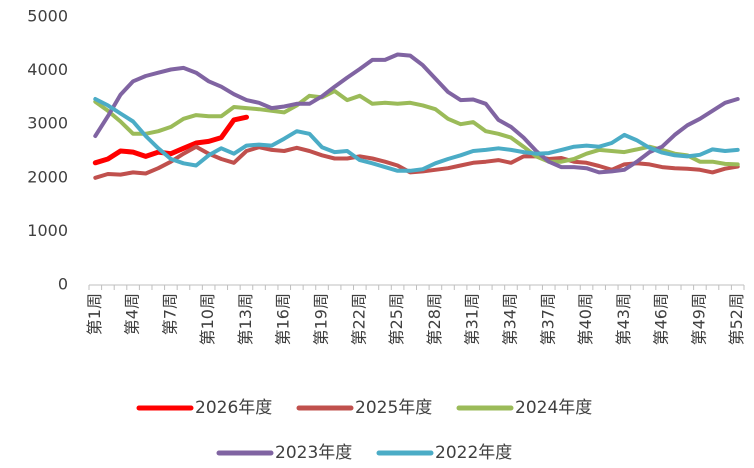 The width and height of the screenshot is (754, 468). I want to click on x-tick-label: 第25周, so click(396, 319).